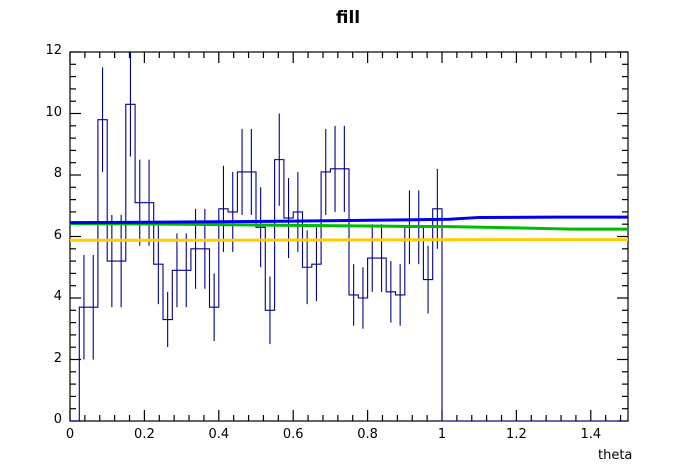 The image size is (696, 472). What do you see at coordinates (57, 296) in the screenshot?
I see `y-tick-label: 4` at bounding box center [57, 296].